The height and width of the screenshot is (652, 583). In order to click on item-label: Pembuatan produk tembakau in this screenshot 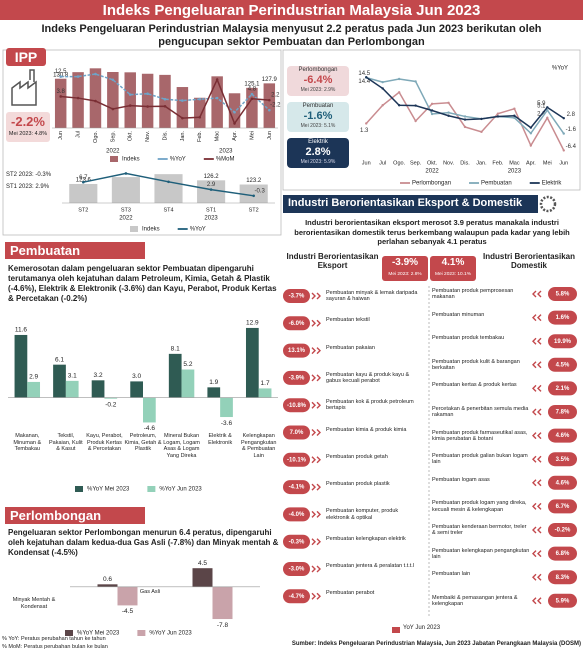, I will do `click(468, 338)`.